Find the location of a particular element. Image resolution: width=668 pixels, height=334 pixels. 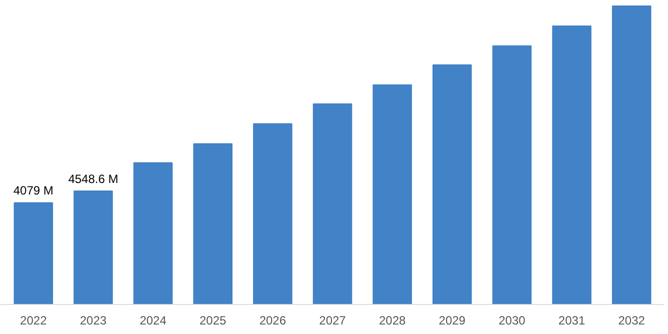

x-tick-label: 2023 is located at coordinates (93, 321).